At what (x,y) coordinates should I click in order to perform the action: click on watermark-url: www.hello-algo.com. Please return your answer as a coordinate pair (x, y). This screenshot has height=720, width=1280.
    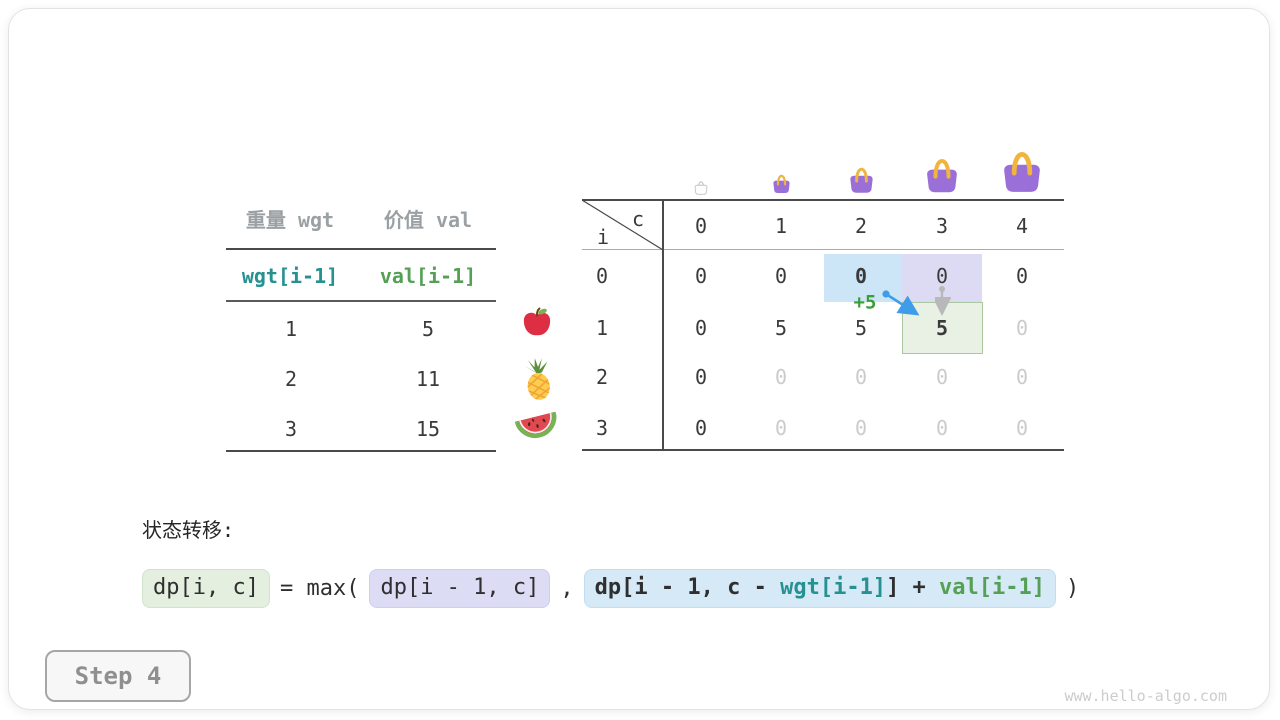
    Looking at the image, I should click on (1145, 696).